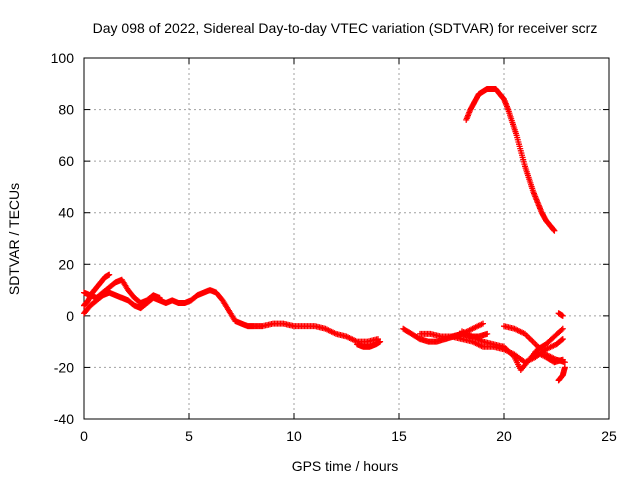 This screenshot has height=480, width=640. I want to click on y-tick-label: 60, so click(66, 161).